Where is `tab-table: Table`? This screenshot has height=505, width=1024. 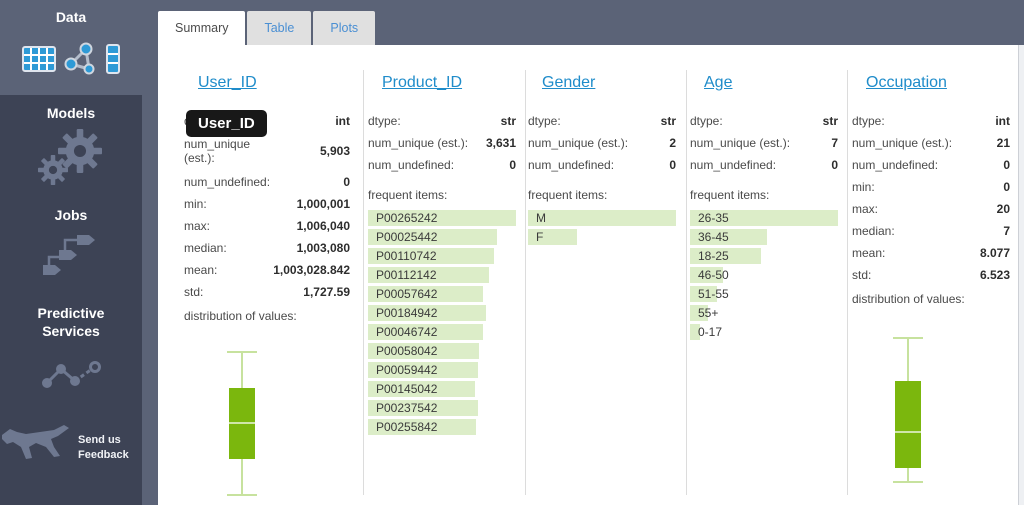
tab-table: Table is located at coordinates (279, 28).